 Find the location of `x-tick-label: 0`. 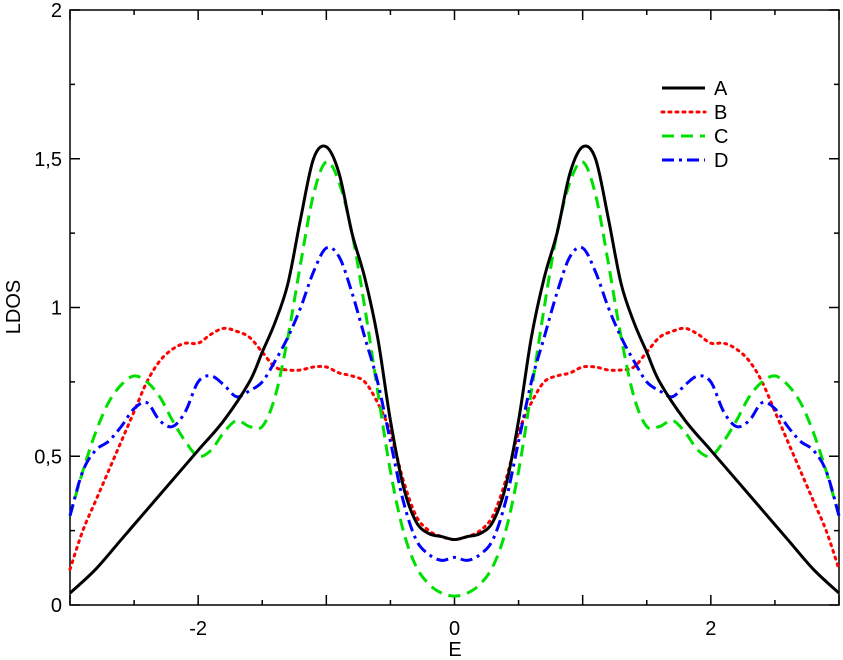

x-tick-label: 0 is located at coordinates (454, 629).